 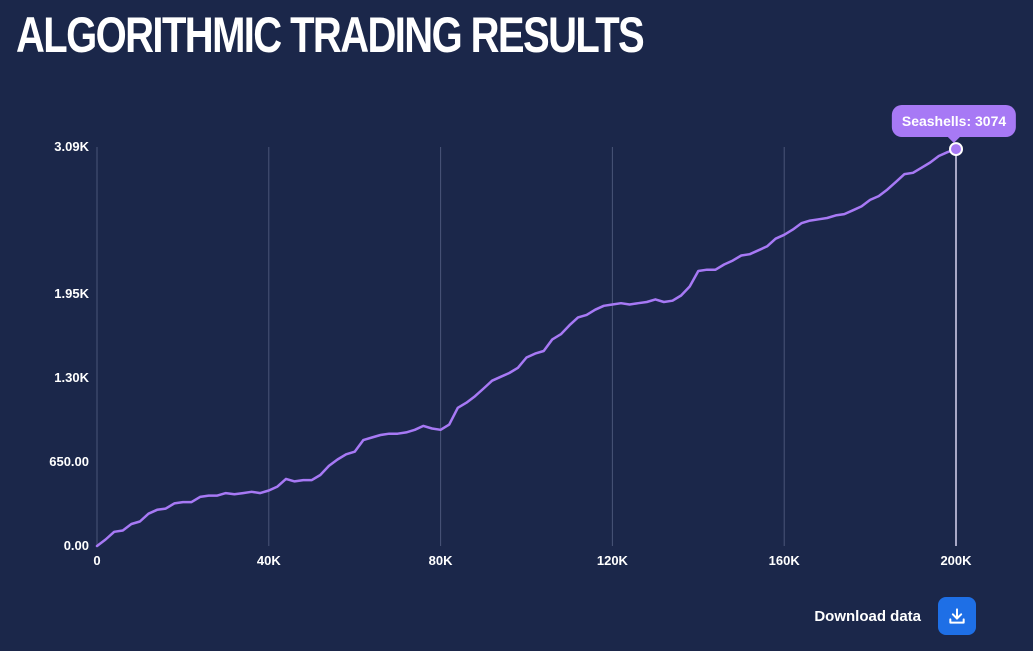 What do you see at coordinates (956, 560) in the screenshot?
I see `x-tick-label: 200K` at bounding box center [956, 560].